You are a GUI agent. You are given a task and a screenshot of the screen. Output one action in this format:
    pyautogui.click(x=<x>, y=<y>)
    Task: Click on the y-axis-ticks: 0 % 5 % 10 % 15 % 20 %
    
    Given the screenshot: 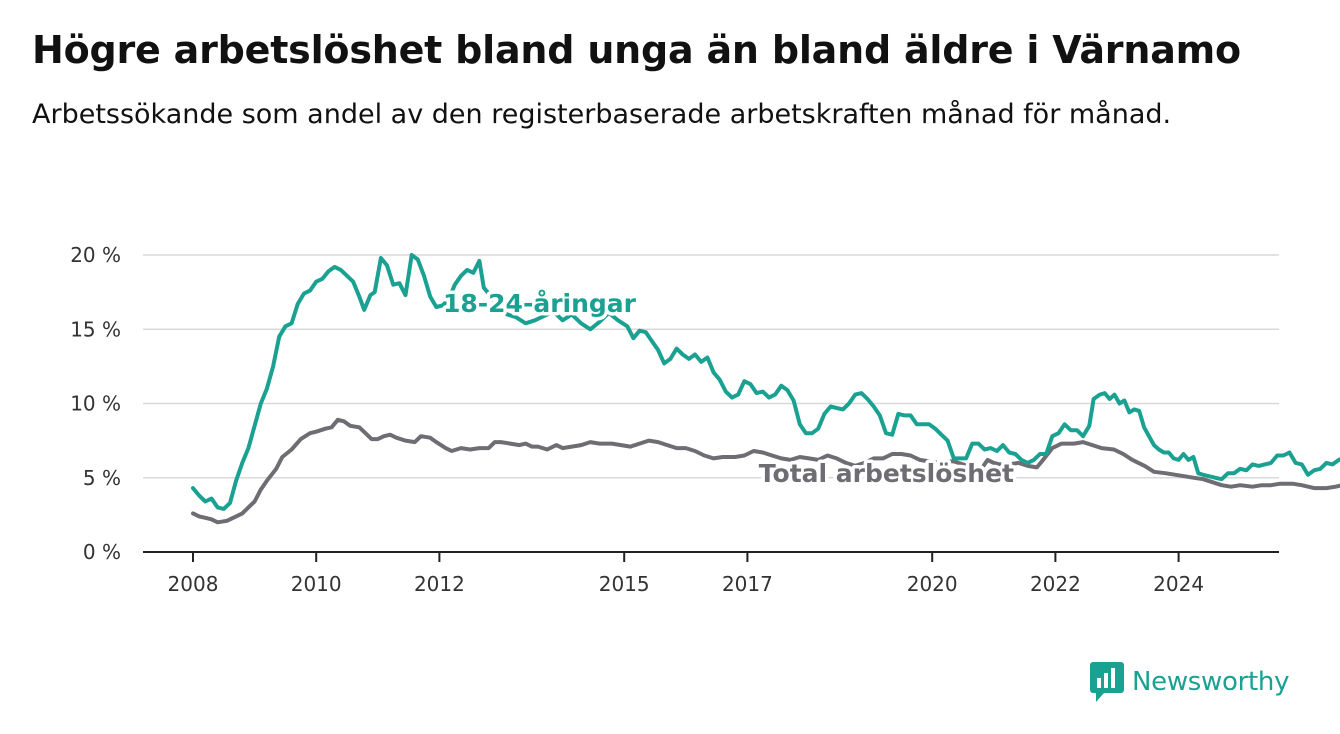 What is the action you would take?
    pyautogui.click(x=95, y=403)
    